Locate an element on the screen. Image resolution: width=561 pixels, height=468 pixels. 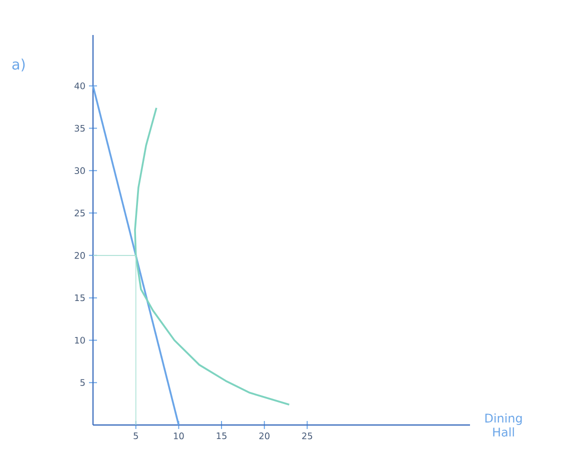
y-tick-label: 15 is located at coordinates (80, 298).